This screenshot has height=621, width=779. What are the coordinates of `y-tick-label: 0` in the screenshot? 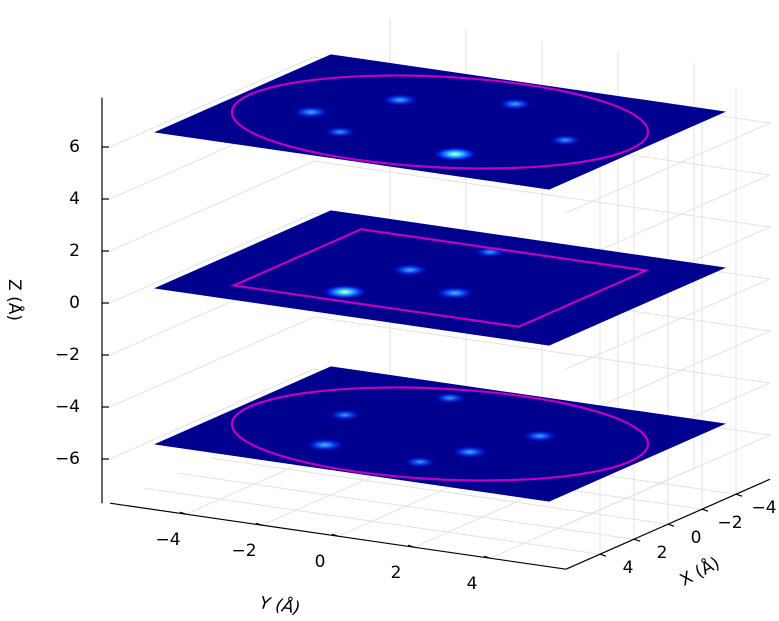 It's located at (320, 562).